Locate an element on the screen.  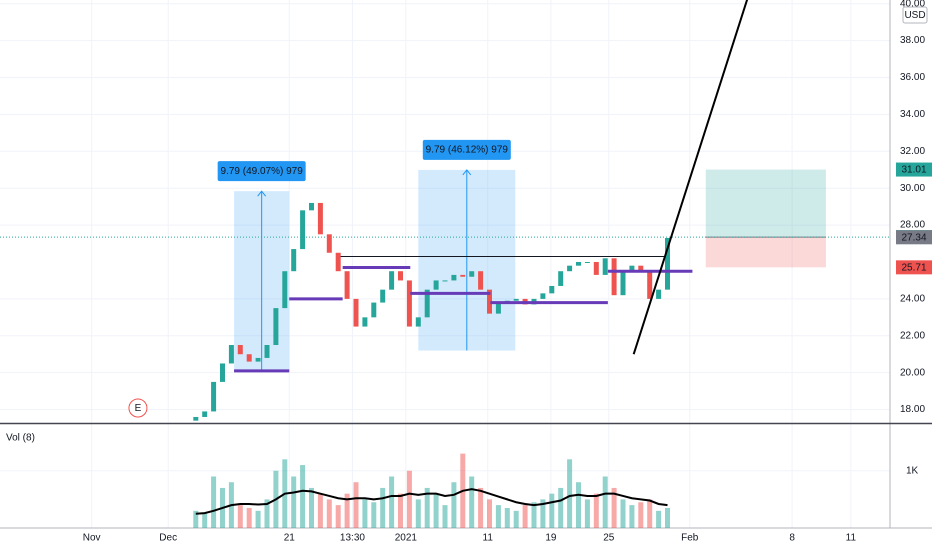
x-tick-label: Nov is located at coordinates (92, 538).